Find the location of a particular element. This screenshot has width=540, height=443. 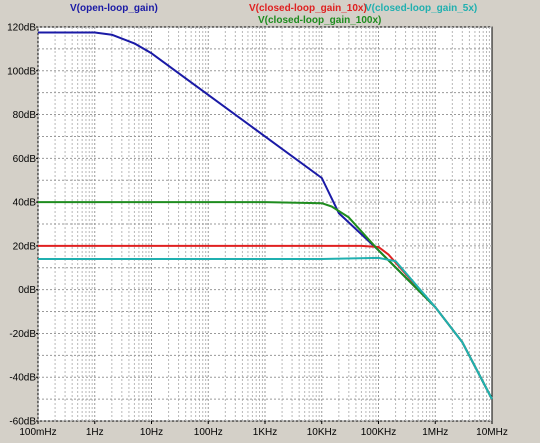

x-tick-label: 1MHz is located at coordinates (435, 432).